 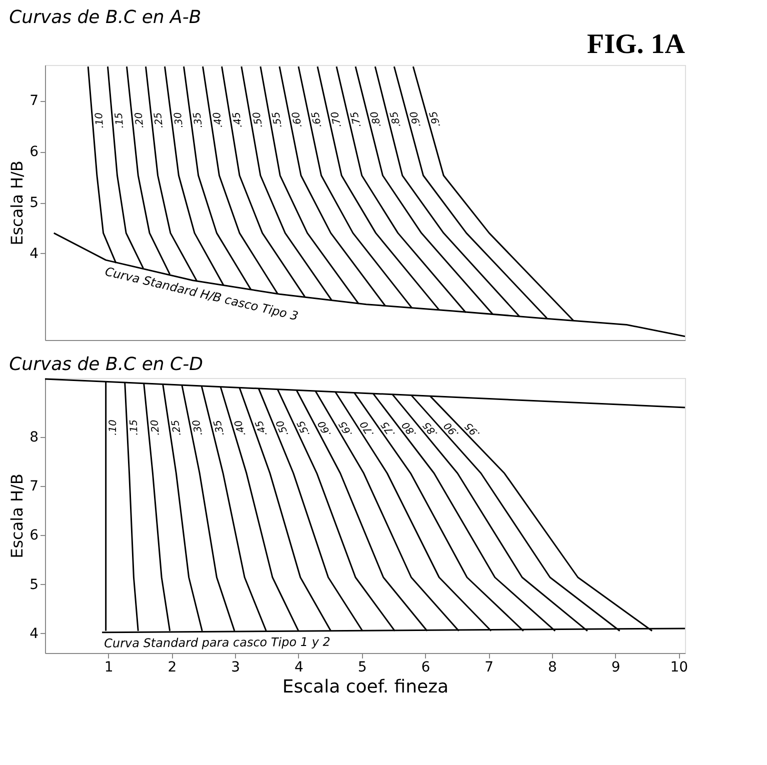 I want to click on chart-title: Curvas de B.C en A-B, so click(x=105, y=17).